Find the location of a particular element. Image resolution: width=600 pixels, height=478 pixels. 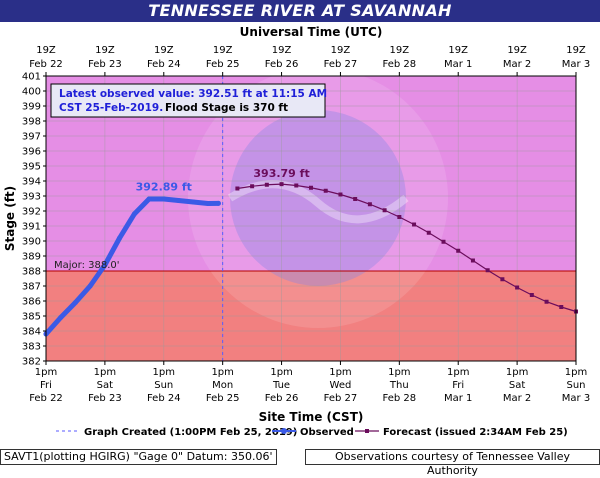

top-tick-label-date: Mar 2 is located at coordinates (517, 64).